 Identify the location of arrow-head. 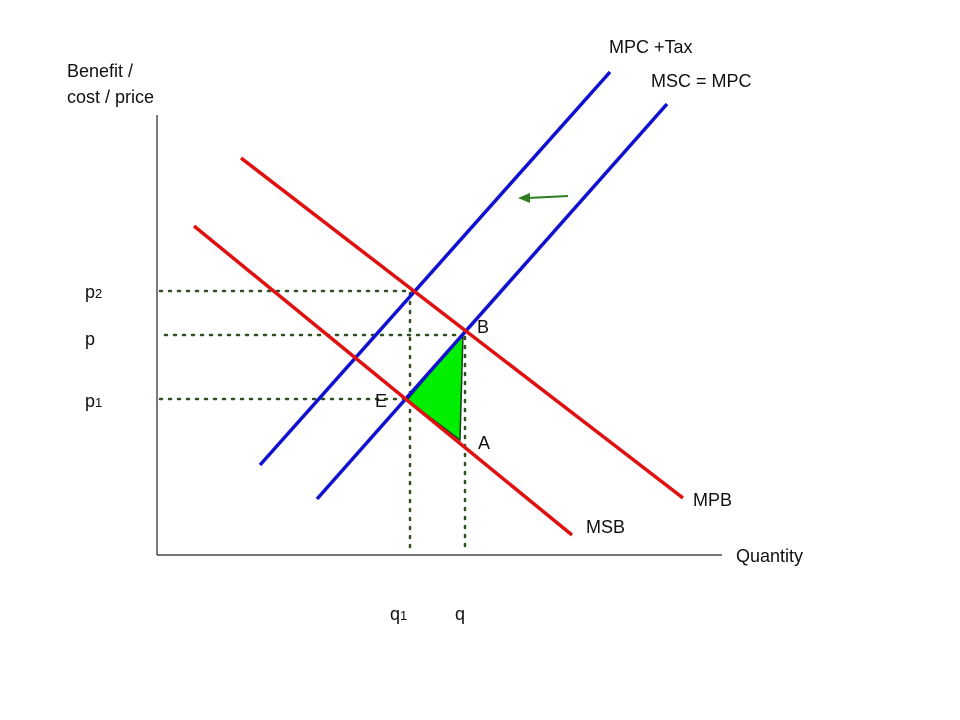
(524, 198).